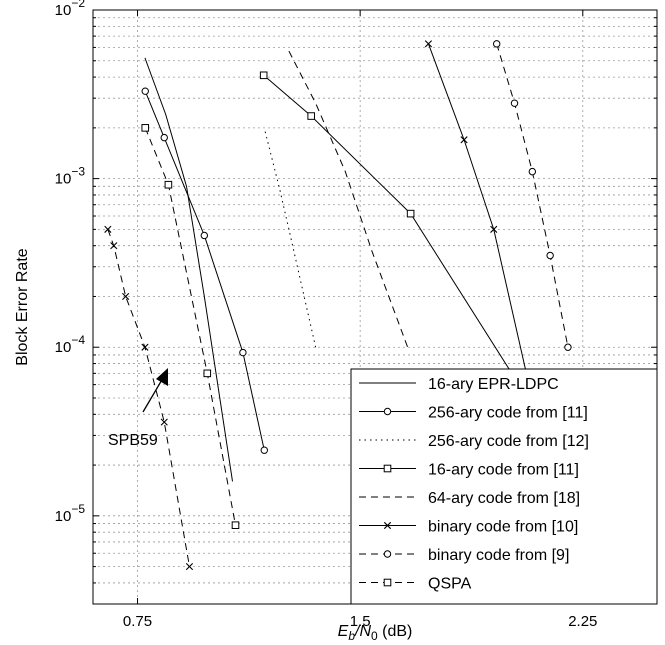 This screenshot has height=645, width=665. Describe the element at coordinates (582, 621) in the screenshot. I see `x-tick-label: 2.25` at that location.